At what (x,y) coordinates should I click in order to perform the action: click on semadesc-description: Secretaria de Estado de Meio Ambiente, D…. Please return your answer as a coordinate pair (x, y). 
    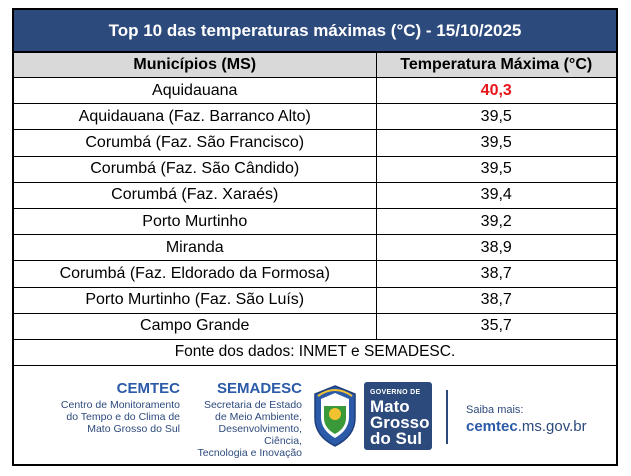
    Looking at the image, I should click on (242, 429).